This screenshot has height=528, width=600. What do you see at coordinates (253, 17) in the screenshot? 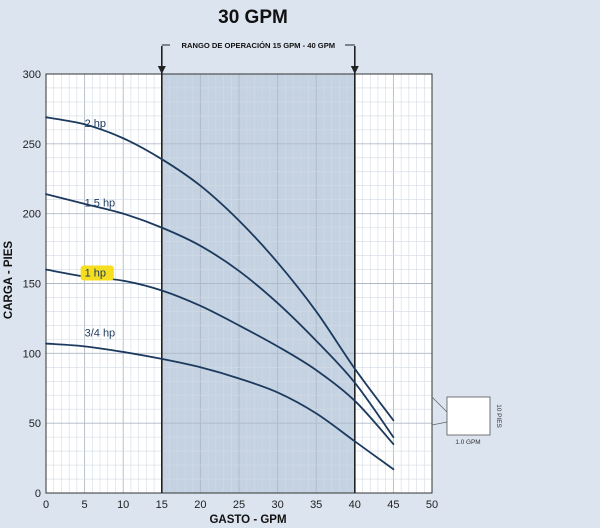
I see `chart-title: 30 GPM` at bounding box center [253, 17].